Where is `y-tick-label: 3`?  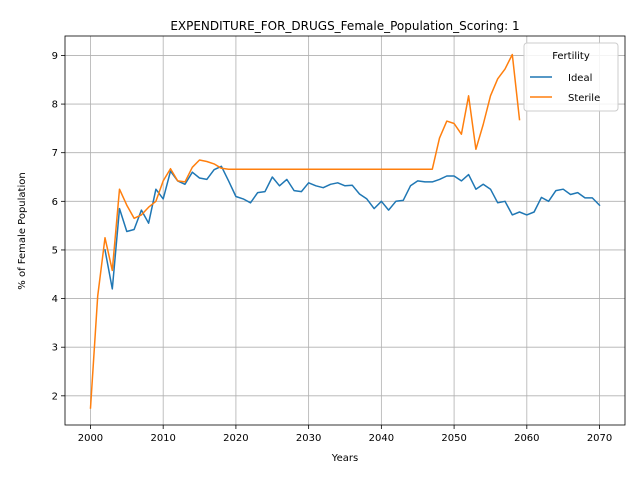 y-tick-label: 3 is located at coordinates (55, 348).